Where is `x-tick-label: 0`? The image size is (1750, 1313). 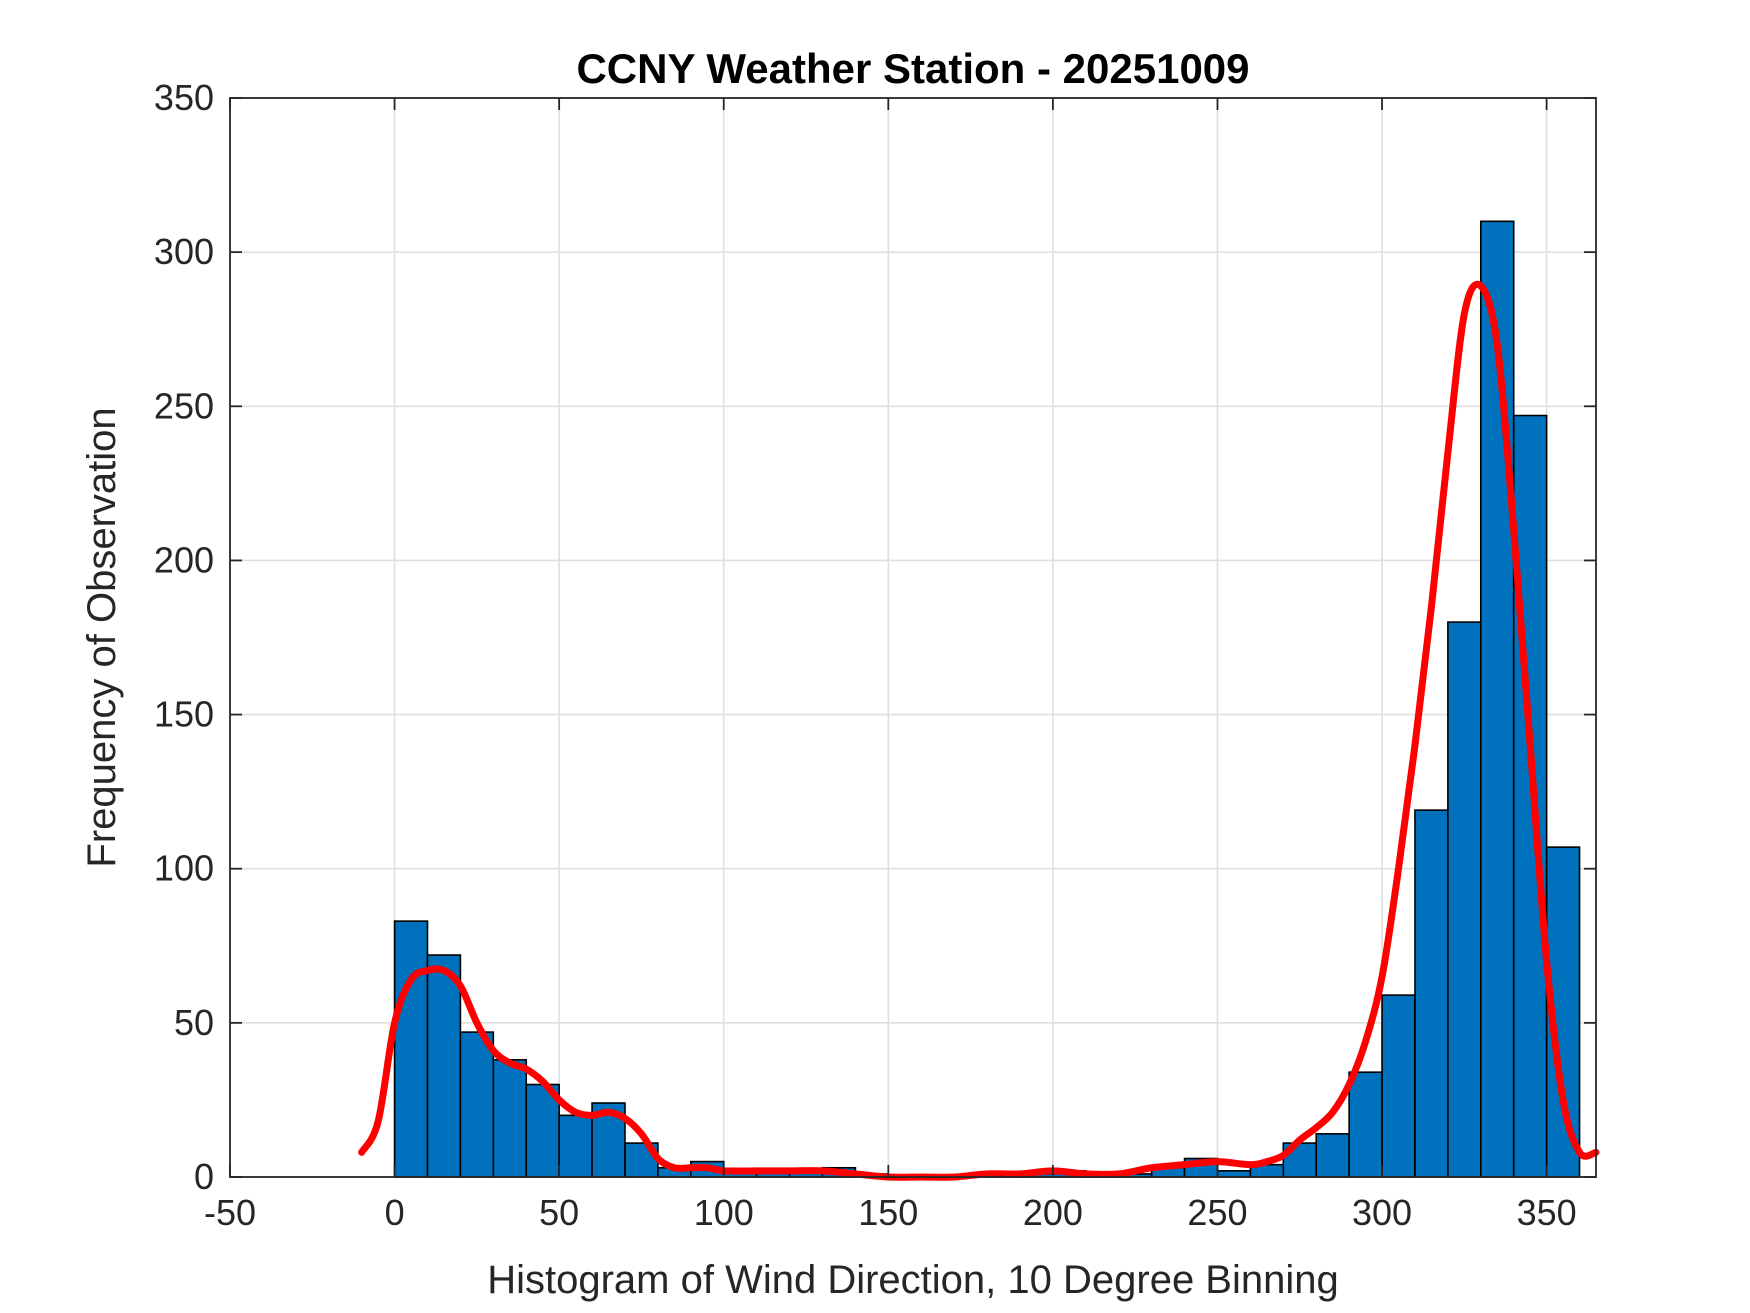 x-tick-label: 0 is located at coordinates (395, 1212).